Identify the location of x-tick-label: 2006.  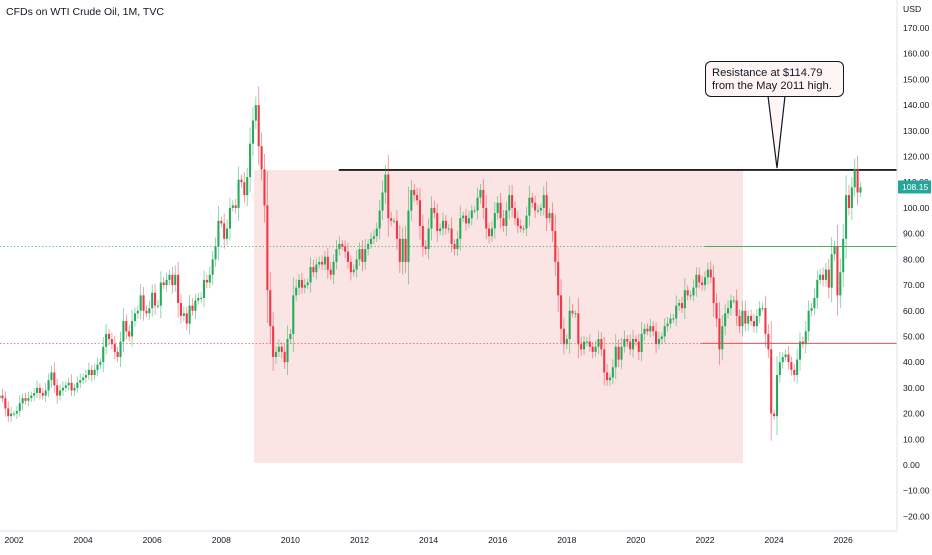
(152, 540).